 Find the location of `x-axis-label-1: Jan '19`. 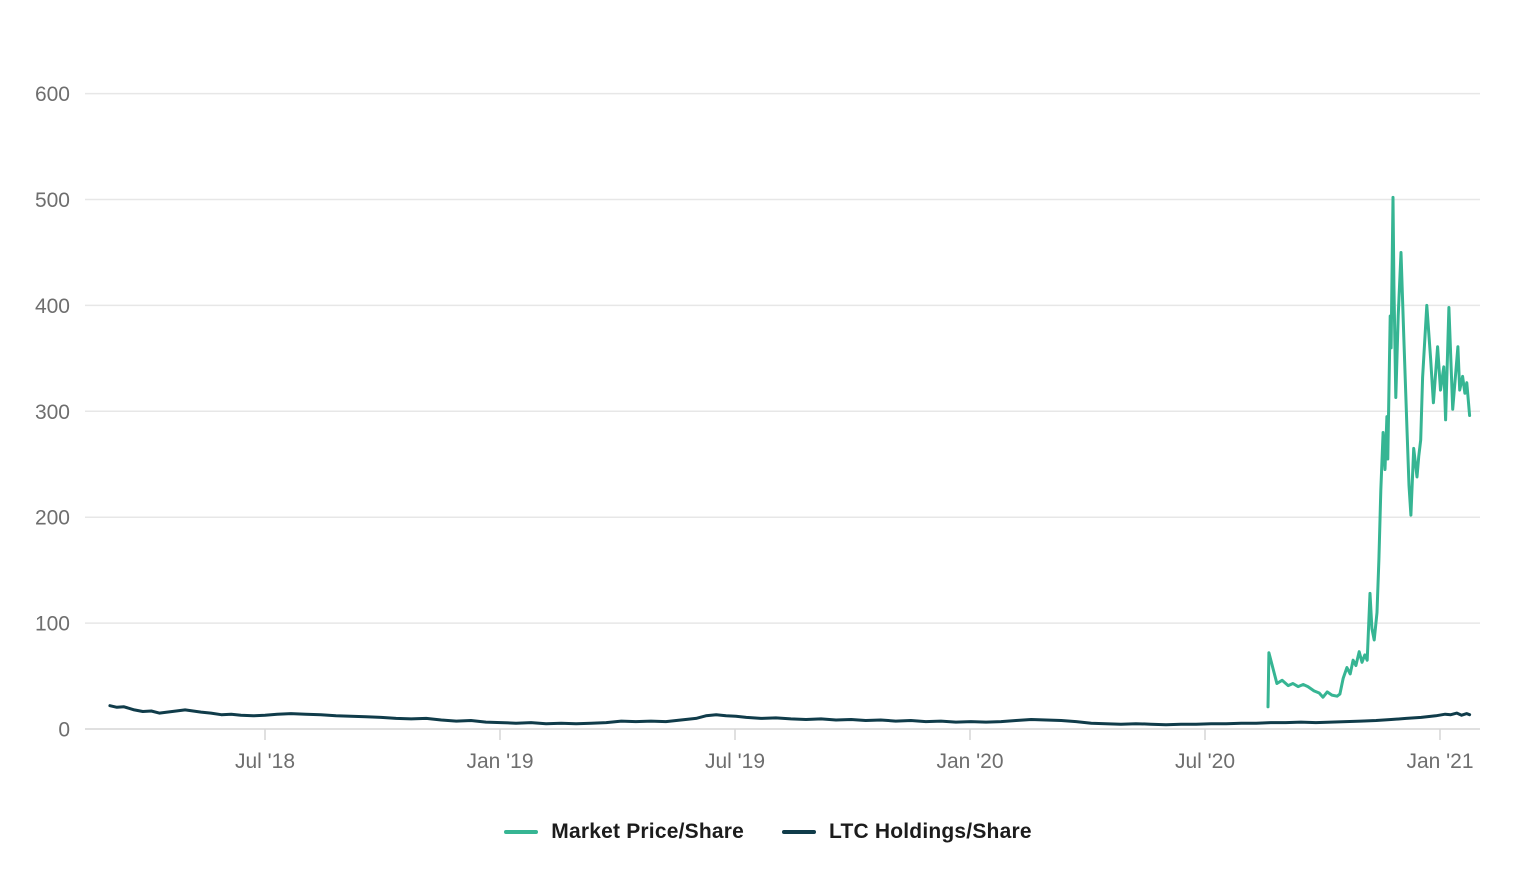

x-axis-label-1: Jan '19 is located at coordinates (499, 761).